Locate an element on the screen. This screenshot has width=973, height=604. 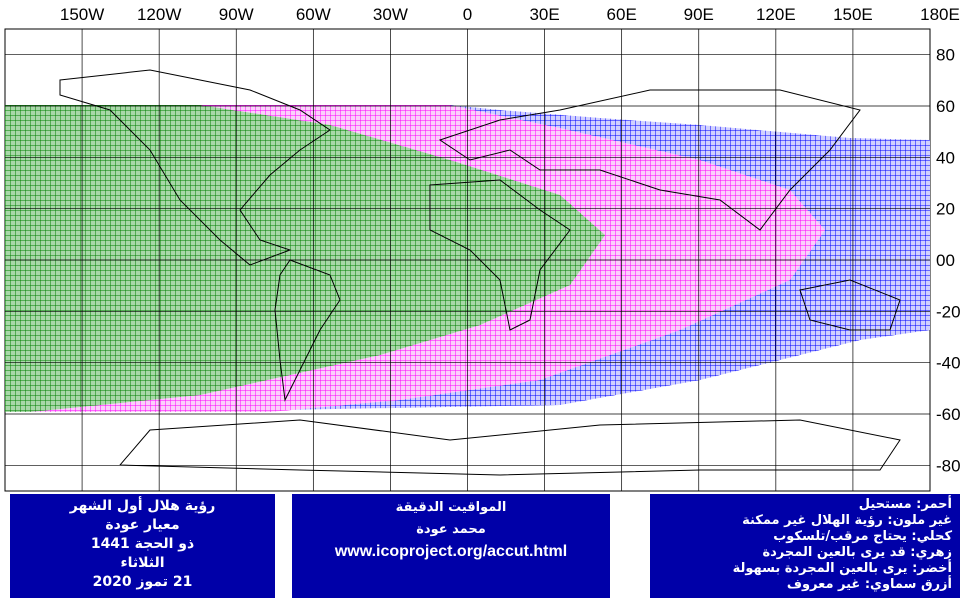
box-text: زهري: قد يرى بالعين المجردة is located at coordinates (857, 552).